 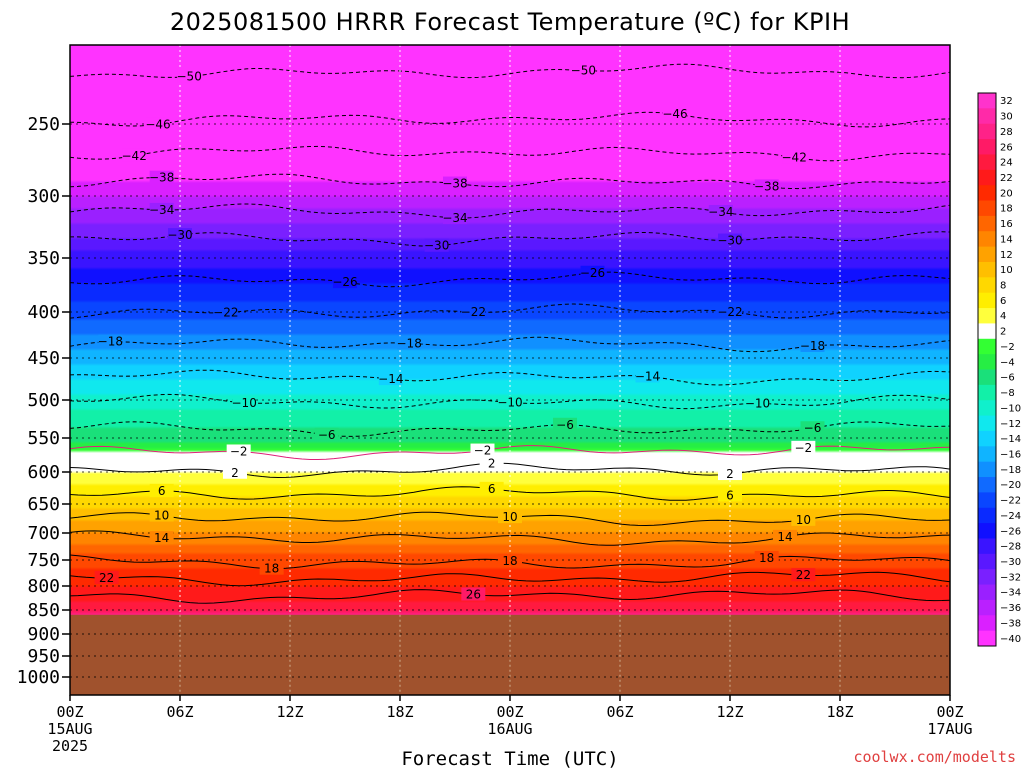 What do you see at coordinates (69, 712) in the screenshot?
I see `x-tick-label: 00Z` at bounding box center [69, 712].